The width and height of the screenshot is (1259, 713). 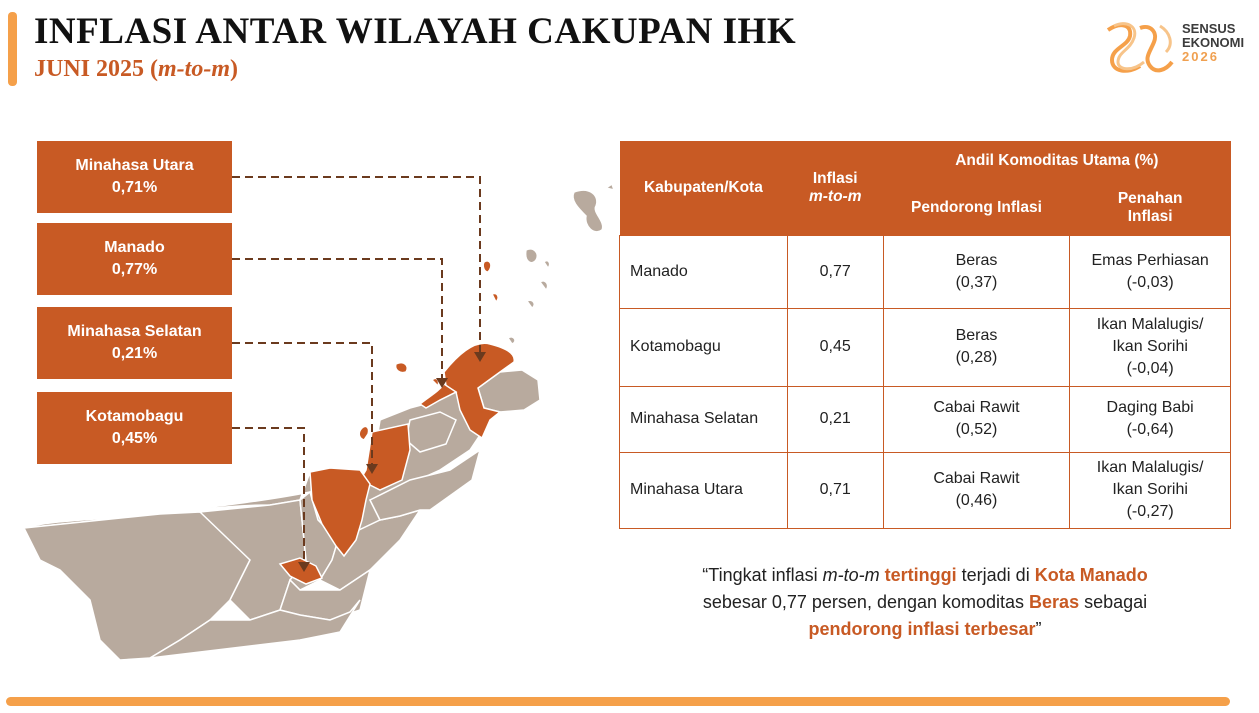 What do you see at coordinates (835, 347) in the screenshot?
I see `cell-inflasi: 0,45` at bounding box center [835, 347].